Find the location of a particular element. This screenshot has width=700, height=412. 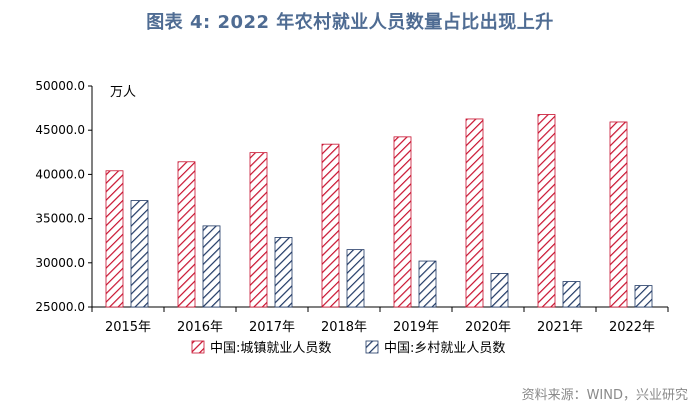

y-tick-label: 30000.0 is located at coordinates (60, 263).